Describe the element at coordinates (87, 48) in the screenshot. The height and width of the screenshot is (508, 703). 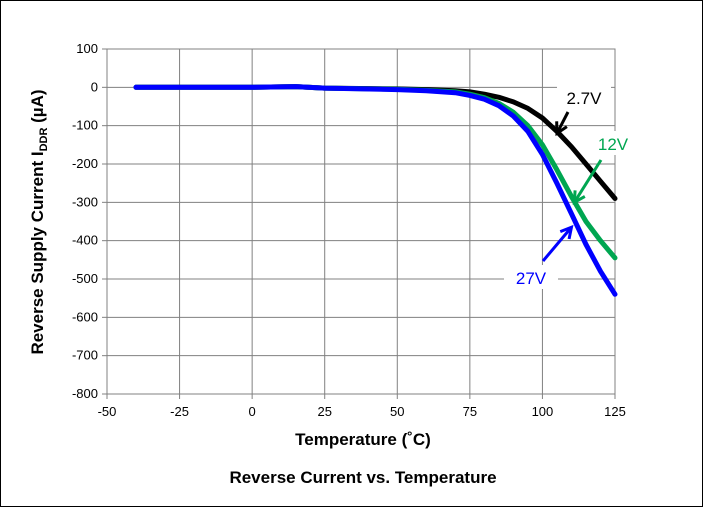
I see `y-tick-label: 100` at that location.